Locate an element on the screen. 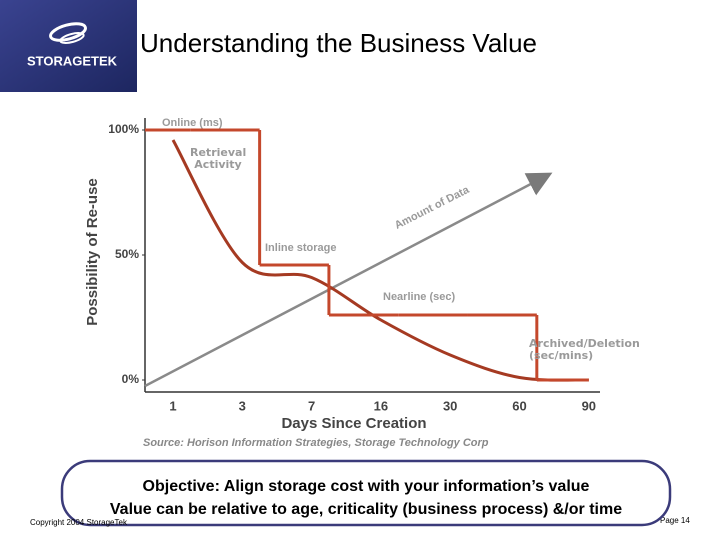  y-axis-label: Possibility of Re-use is located at coordinates (92, 252).